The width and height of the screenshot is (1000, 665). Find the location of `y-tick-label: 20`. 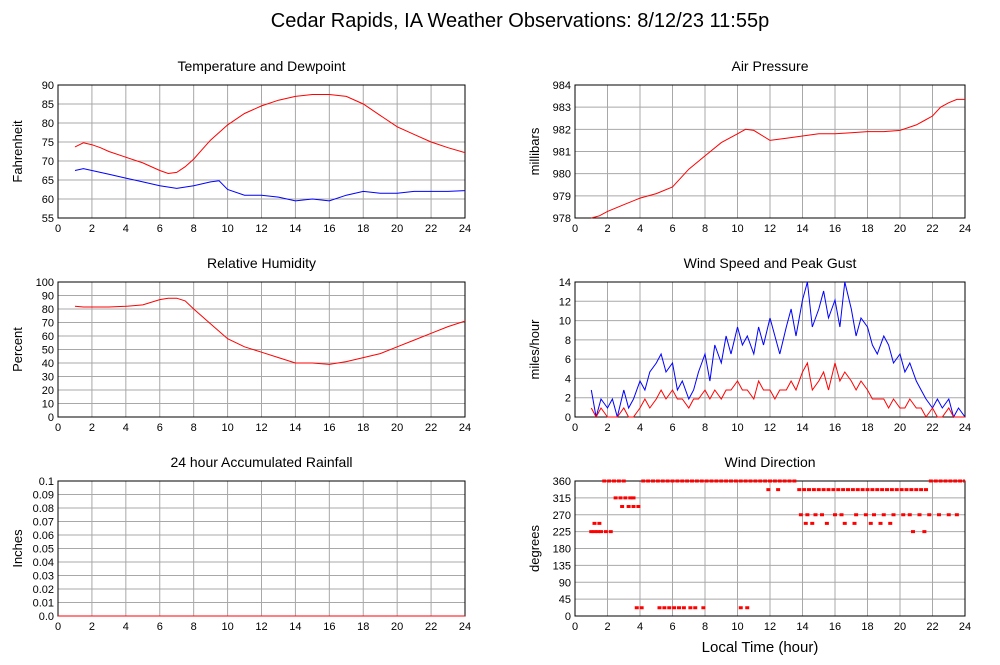

y-tick-label: 20 is located at coordinates (48, 391).